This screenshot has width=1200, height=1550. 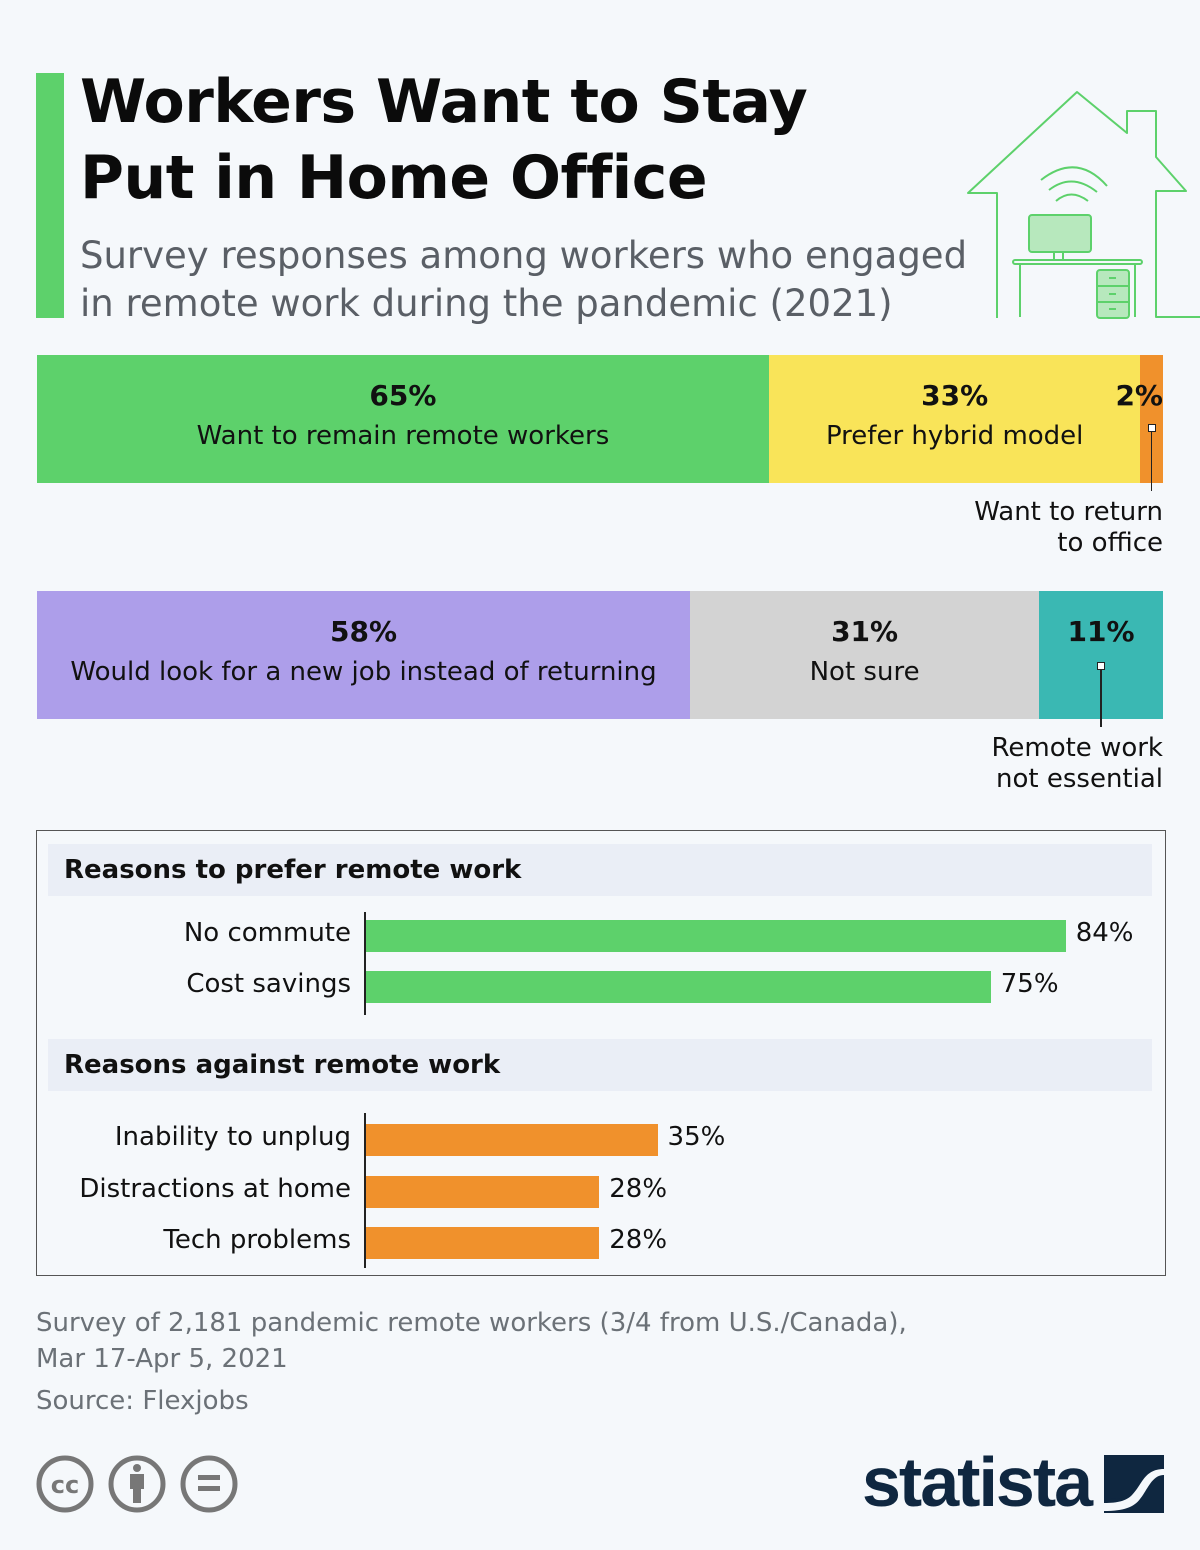 What do you see at coordinates (1101, 631) in the screenshot?
I see `segment-value: 11%` at bounding box center [1101, 631].